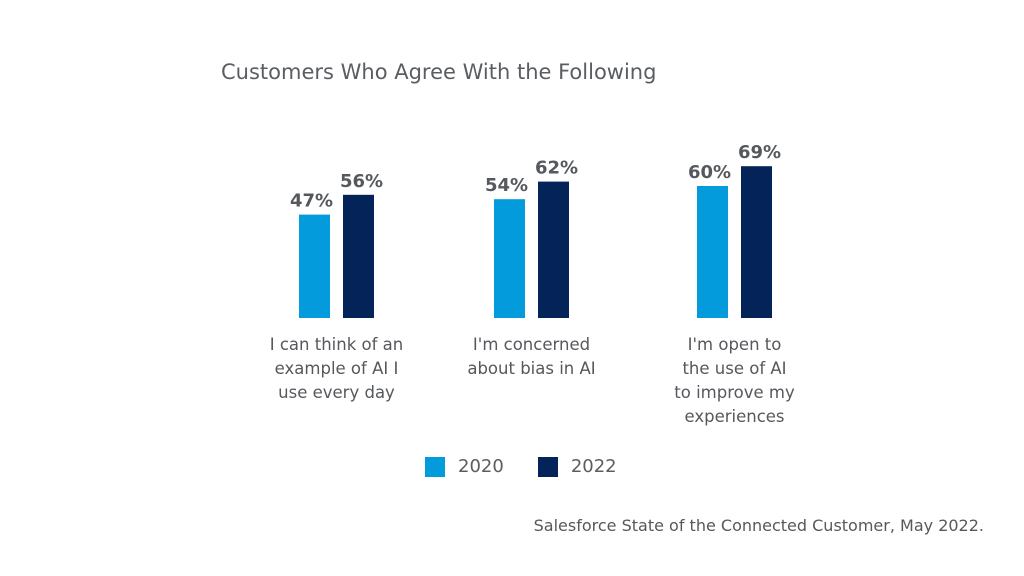 This screenshot has height=576, width=1024. I want to click on legend-item-2022: 2022, so click(577, 466).